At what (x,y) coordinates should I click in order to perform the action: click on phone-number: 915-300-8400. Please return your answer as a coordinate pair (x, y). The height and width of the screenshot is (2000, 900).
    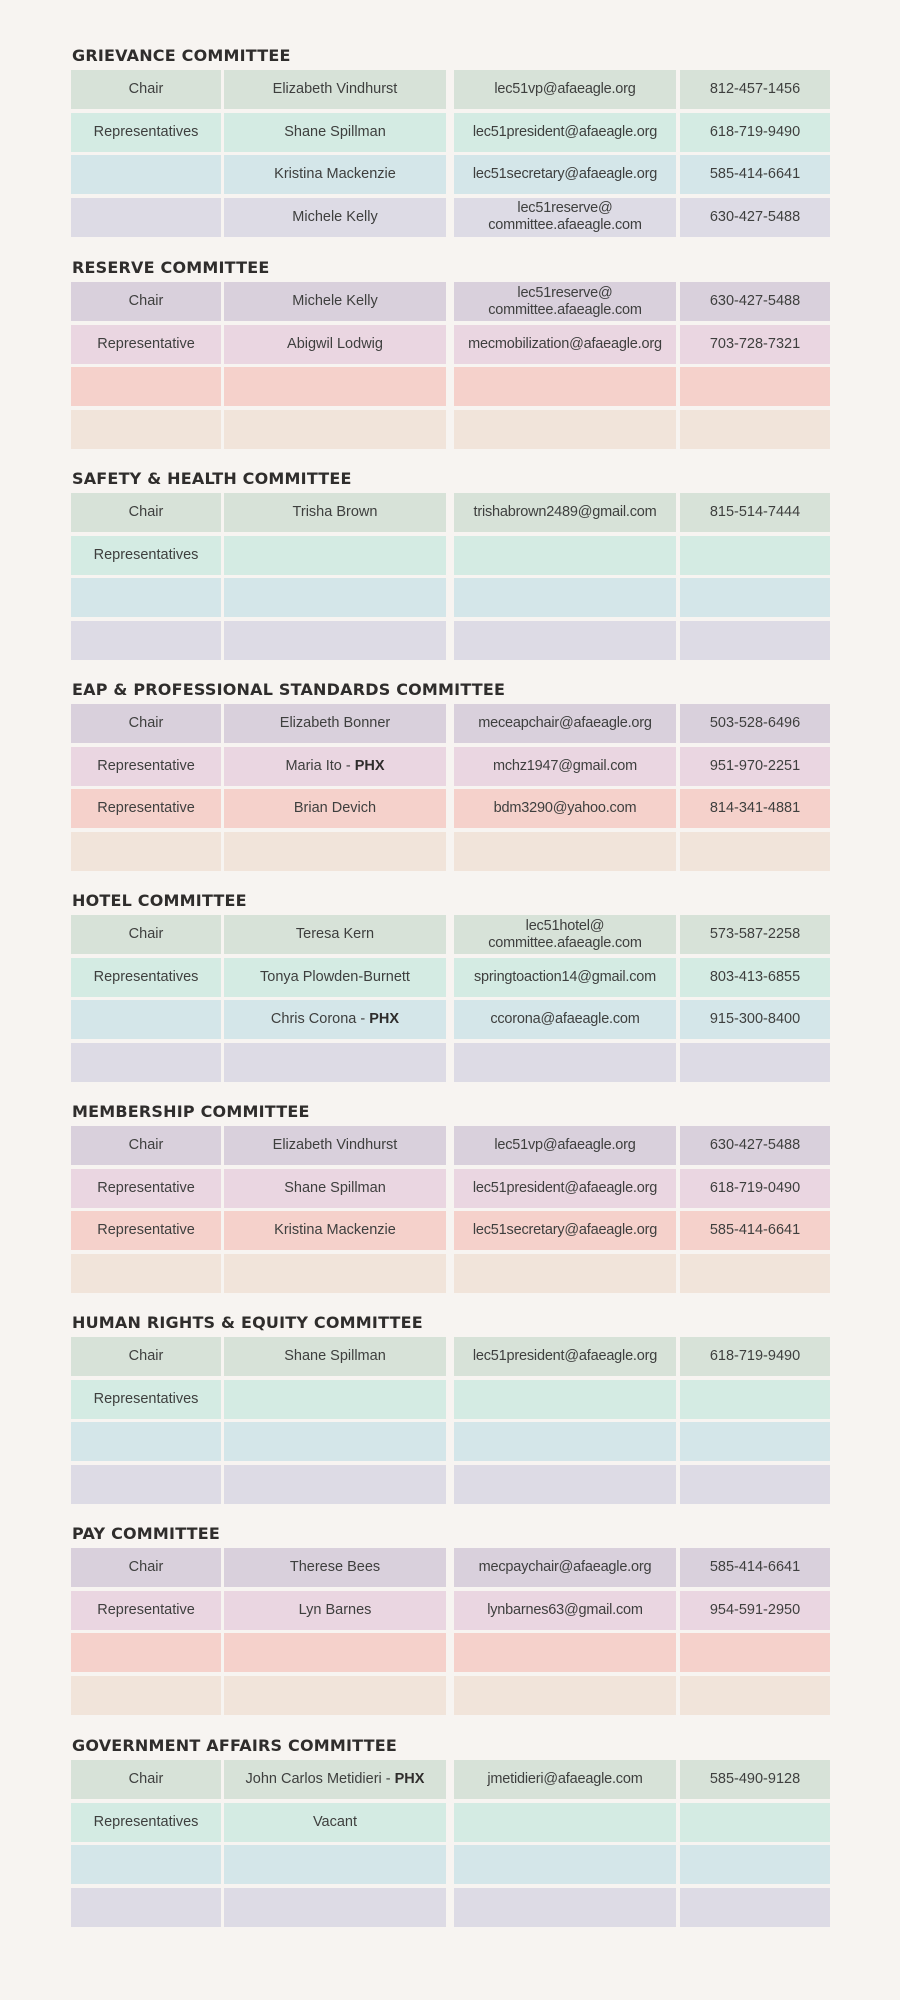
    Looking at the image, I should click on (755, 1019).